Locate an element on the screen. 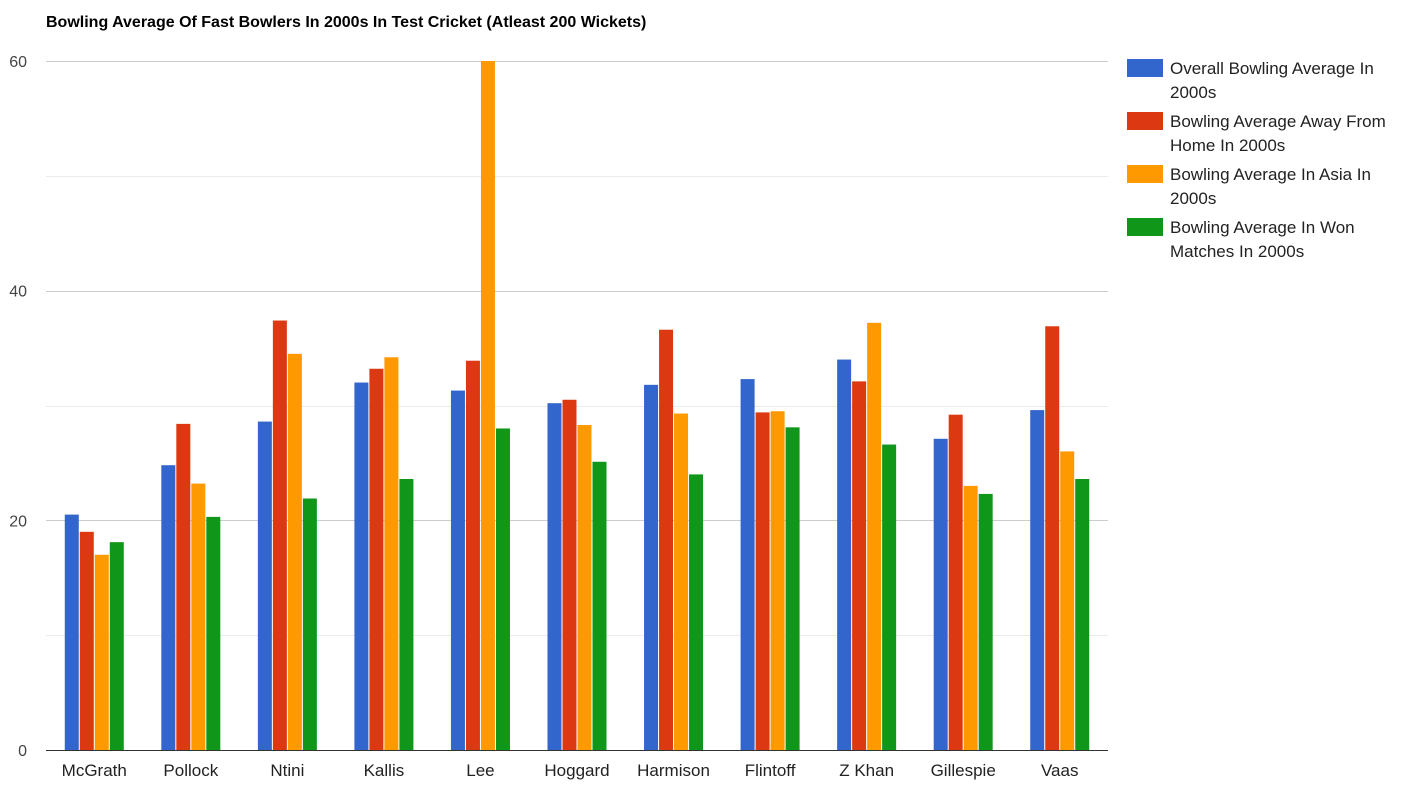  y-tick-label: 0 is located at coordinates (22, 751).